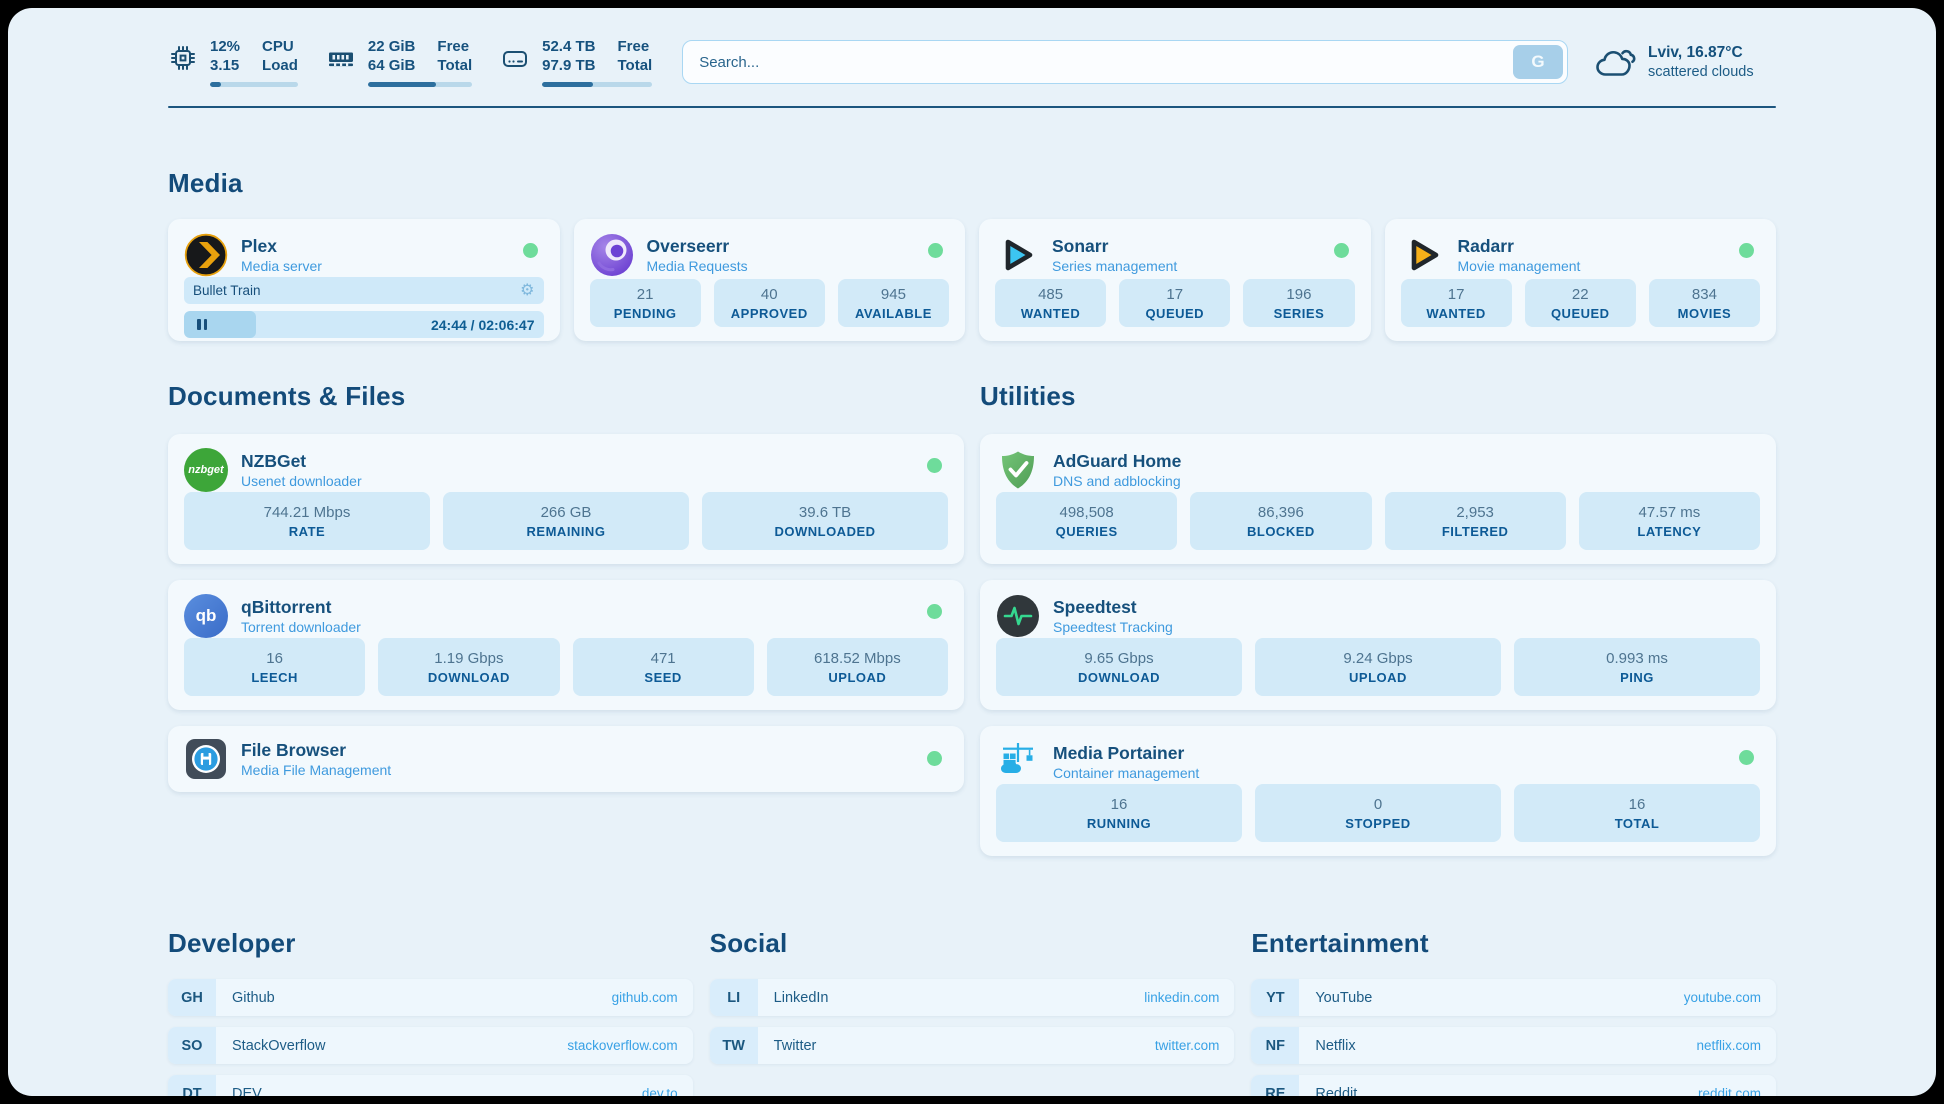  What do you see at coordinates (1028, 396) in the screenshot?
I see `section-title-utilities: Utilities` at bounding box center [1028, 396].